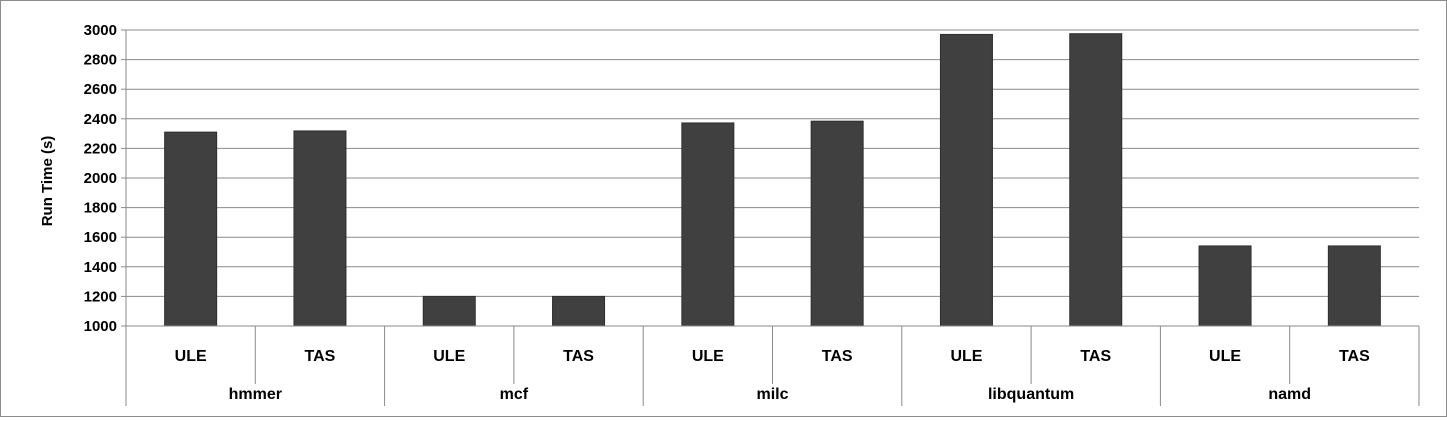 Image resolution: width=1447 pixels, height=421 pixels. Describe the element at coordinates (100, 326) in the screenshot. I see `y-tick-label: 1000` at that location.